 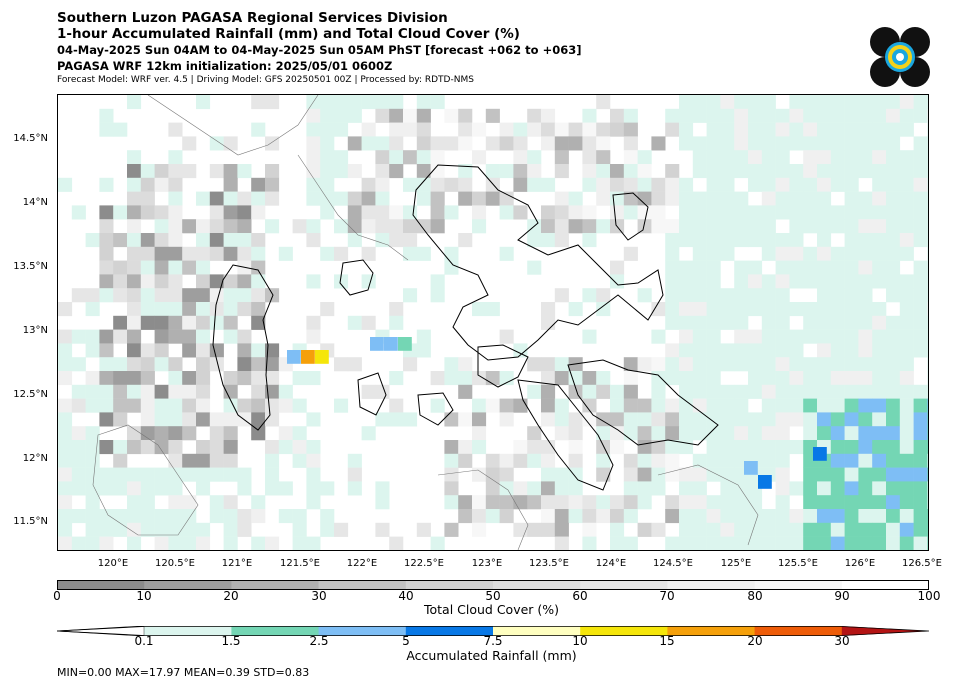 I want to click on cloud-colorbar-label: Total Cloud Cover (%), so click(x=491, y=609).